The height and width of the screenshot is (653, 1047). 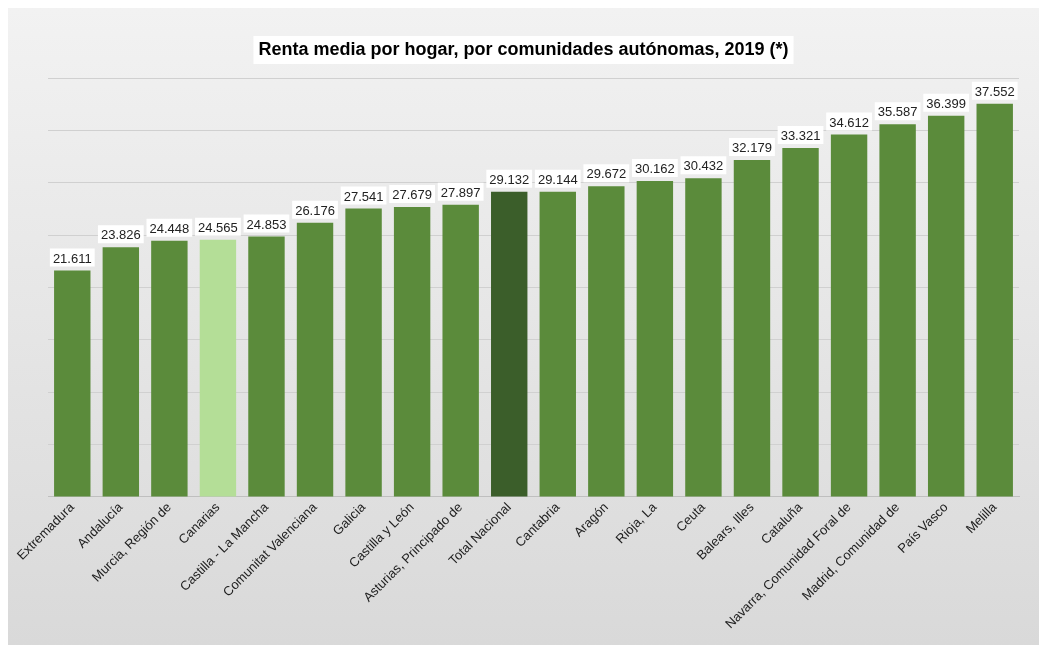 I want to click on data-label: 29.672, so click(x=606, y=174).